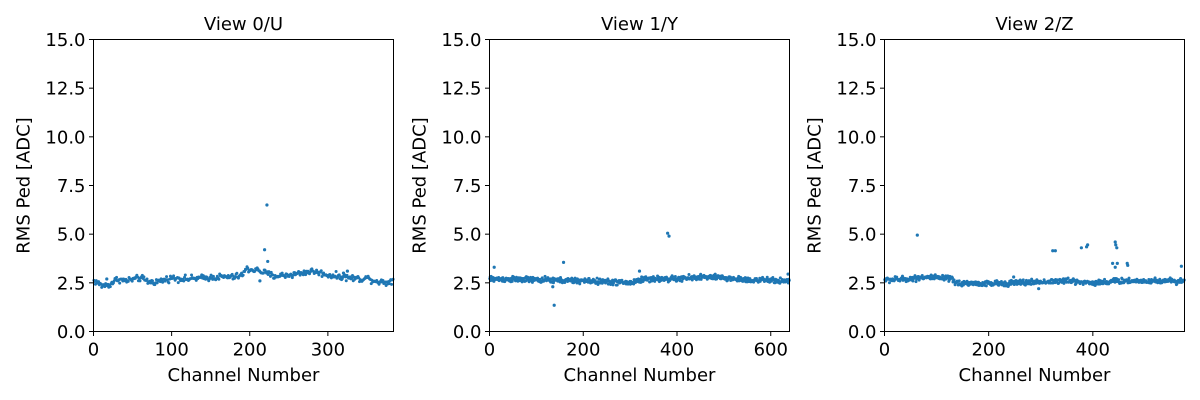 This screenshot has width=1200, height=400. I want to click on chart-title: View 1/Y, so click(640, 24).